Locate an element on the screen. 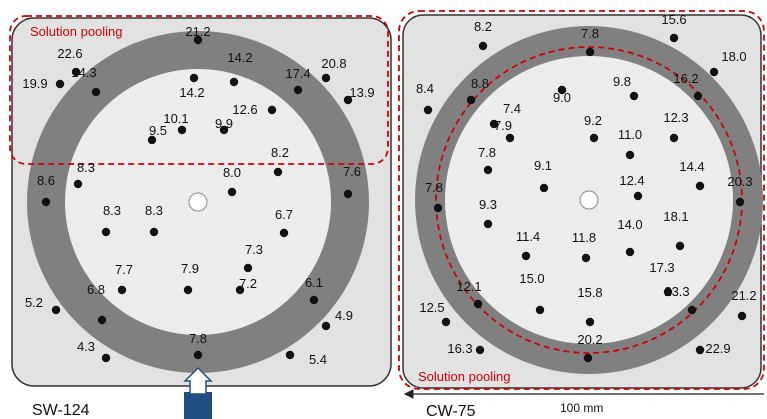 This screenshot has width=767, height=419. left-point-label: 21.2 is located at coordinates (197, 31).